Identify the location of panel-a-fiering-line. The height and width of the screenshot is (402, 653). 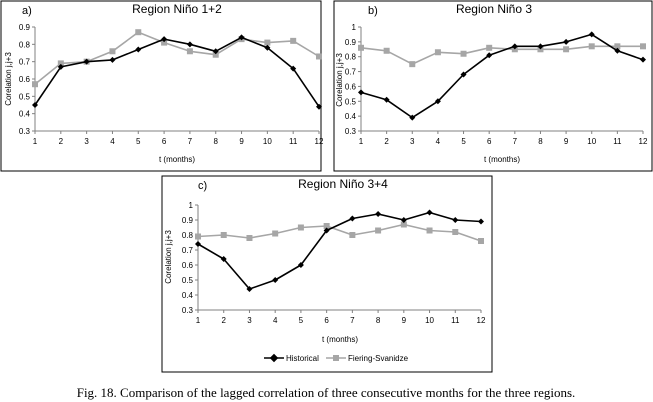
(177, 58).